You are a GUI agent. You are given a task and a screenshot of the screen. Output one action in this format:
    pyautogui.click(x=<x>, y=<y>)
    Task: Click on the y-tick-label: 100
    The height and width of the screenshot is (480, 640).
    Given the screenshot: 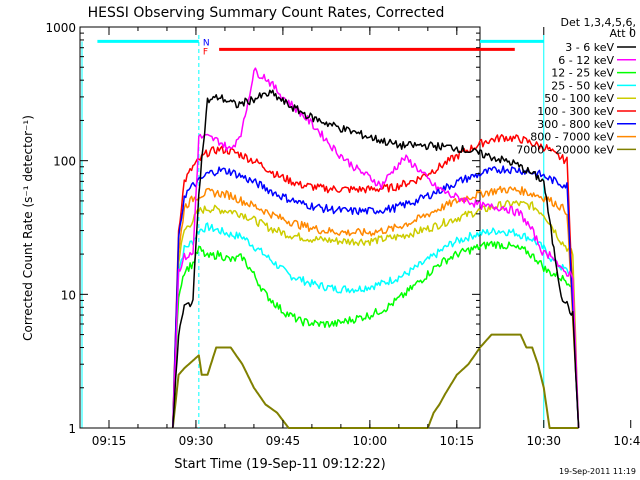 What is the action you would take?
    pyautogui.click(x=64, y=162)
    